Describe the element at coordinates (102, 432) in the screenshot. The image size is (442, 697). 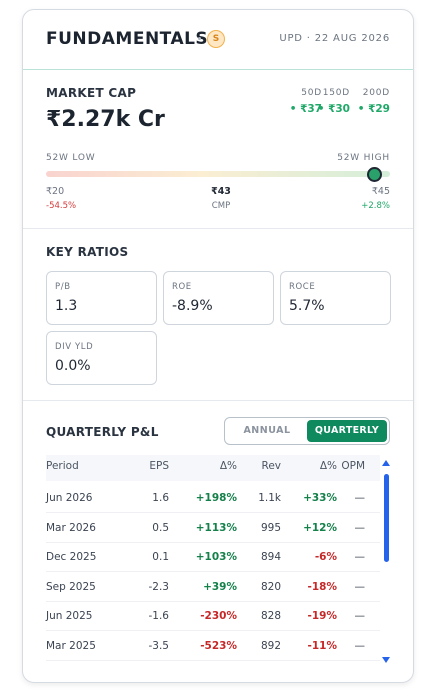
I see `pl-title: QUARTERLY P&L` at that location.